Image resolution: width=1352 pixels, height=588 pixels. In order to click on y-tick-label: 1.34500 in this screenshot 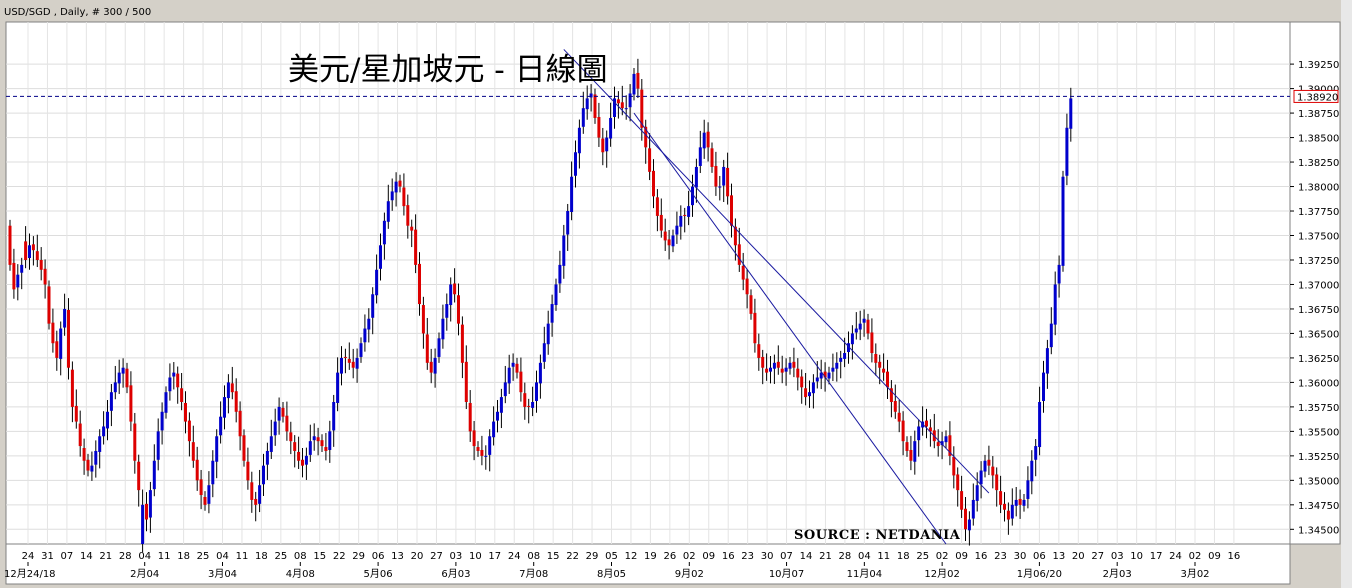, I will do `click(1318, 530)`.